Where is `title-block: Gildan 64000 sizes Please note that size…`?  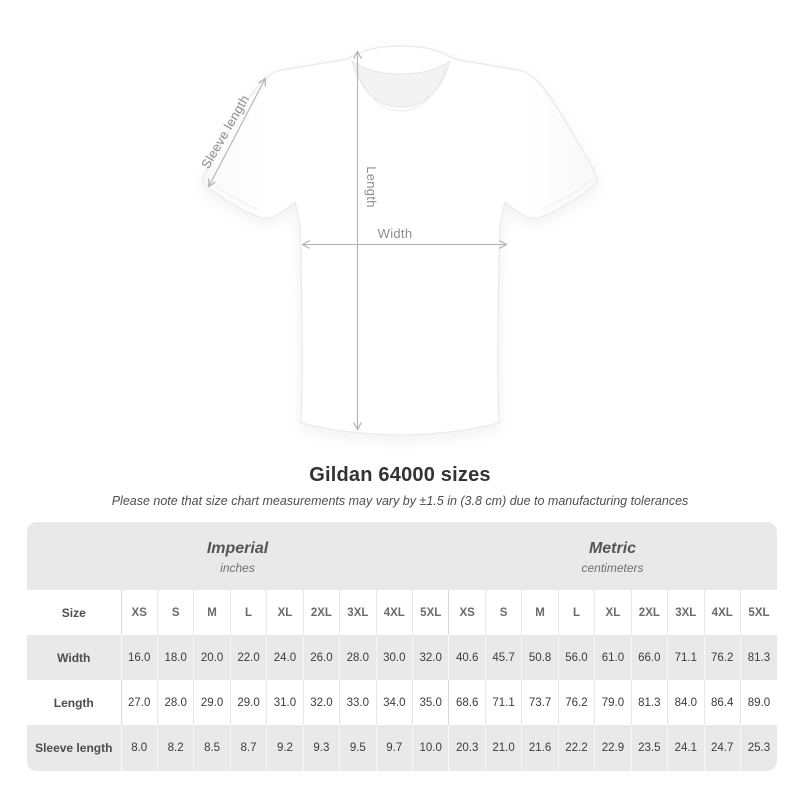 title-block: Gildan 64000 sizes Please note that size… is located at coordinates (400, 486).